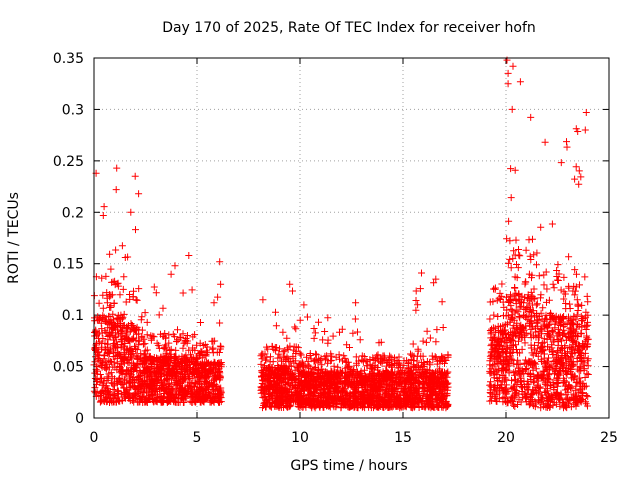 The width and height of the screenshot is (640, 480). I want to click on y-tick-label: 0.3, so click(73, 110).